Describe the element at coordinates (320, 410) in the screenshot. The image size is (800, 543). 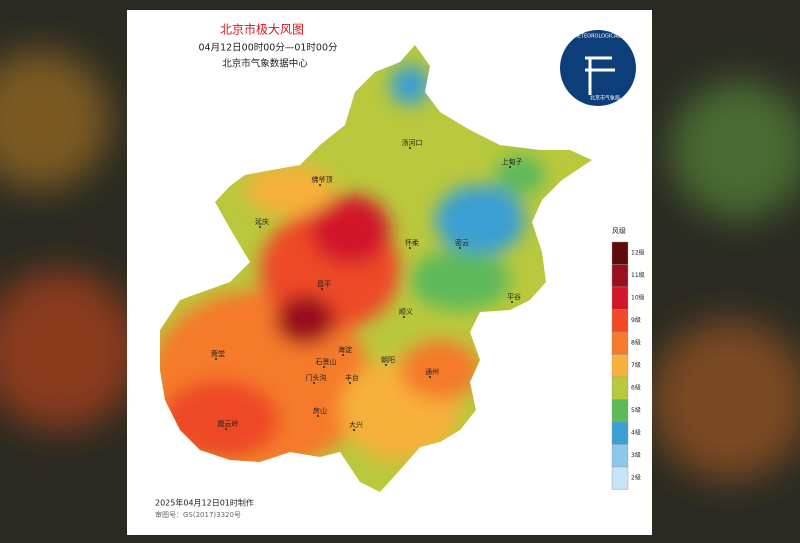
I see `place-label: 房山` at that location.